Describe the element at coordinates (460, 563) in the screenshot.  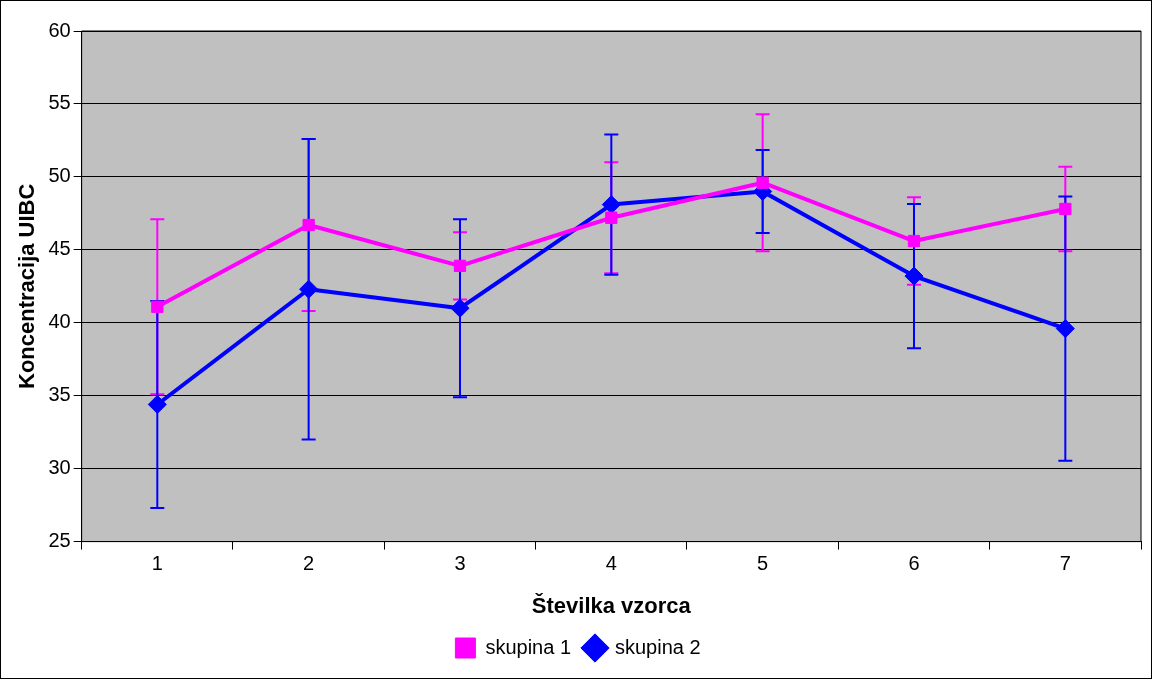
I see `x-tick-label: 3` at that location.